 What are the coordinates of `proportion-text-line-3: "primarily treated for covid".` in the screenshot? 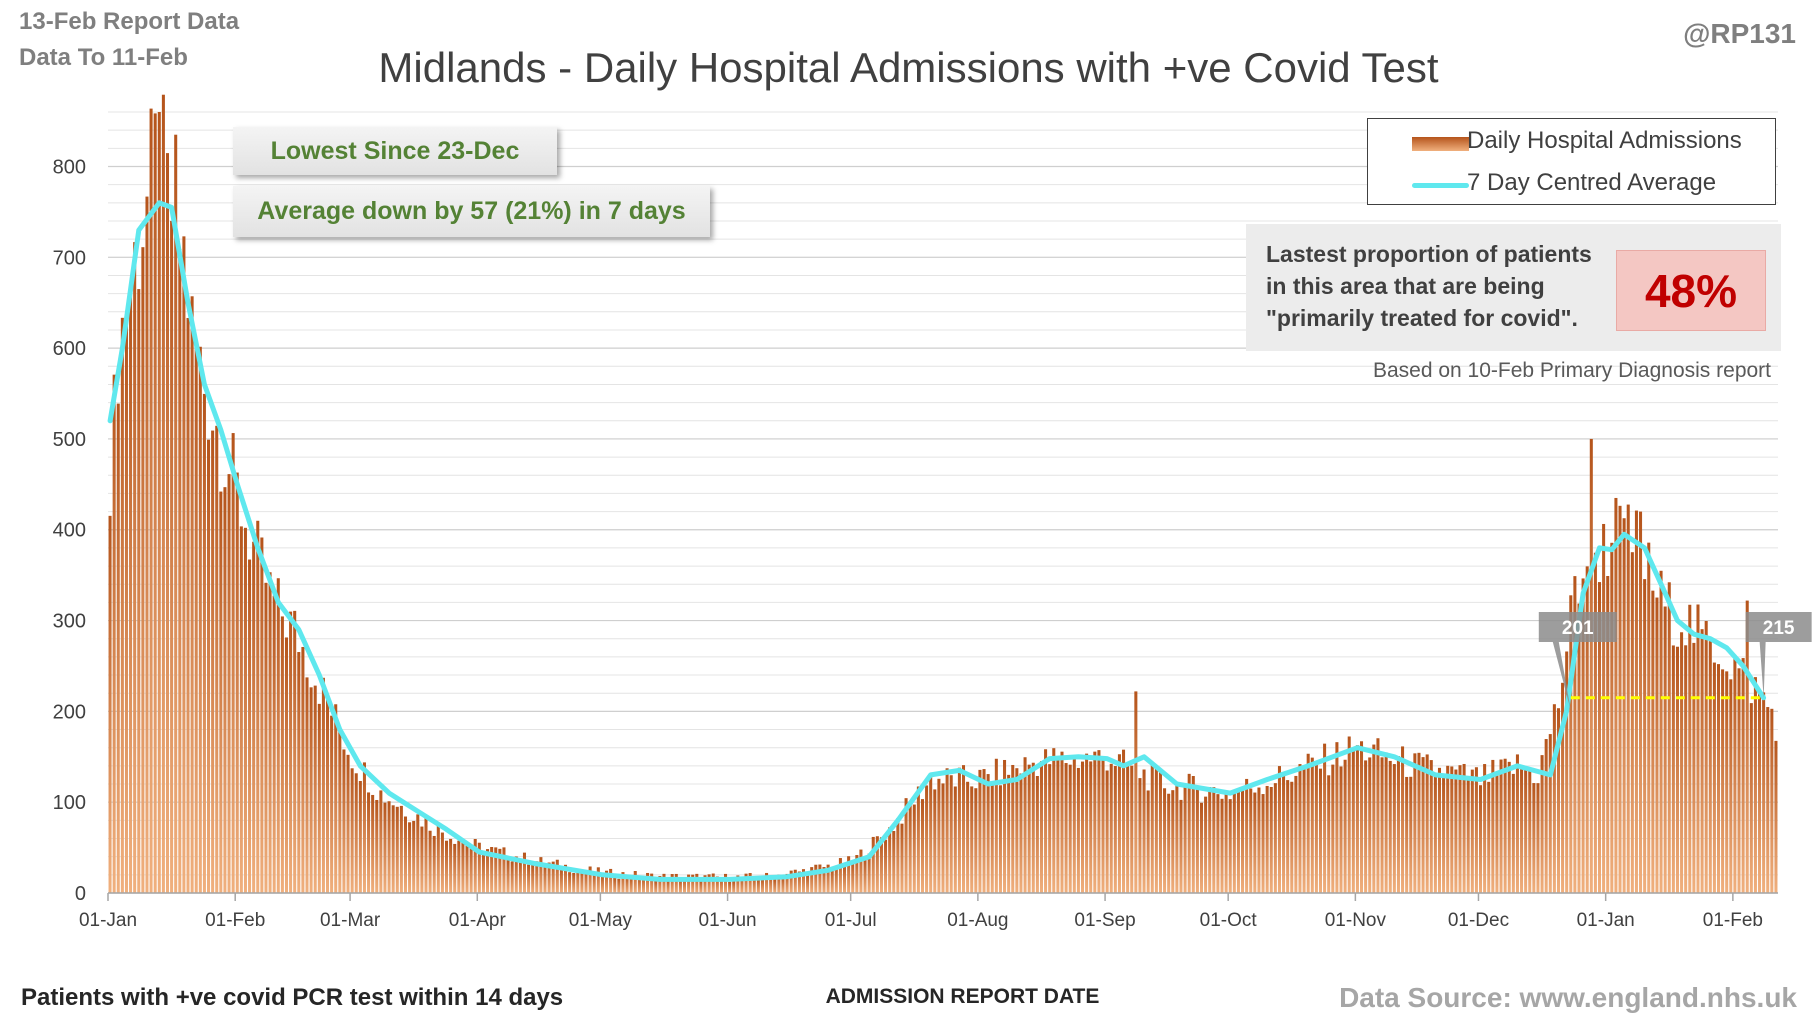 It's located at (1422, 318).